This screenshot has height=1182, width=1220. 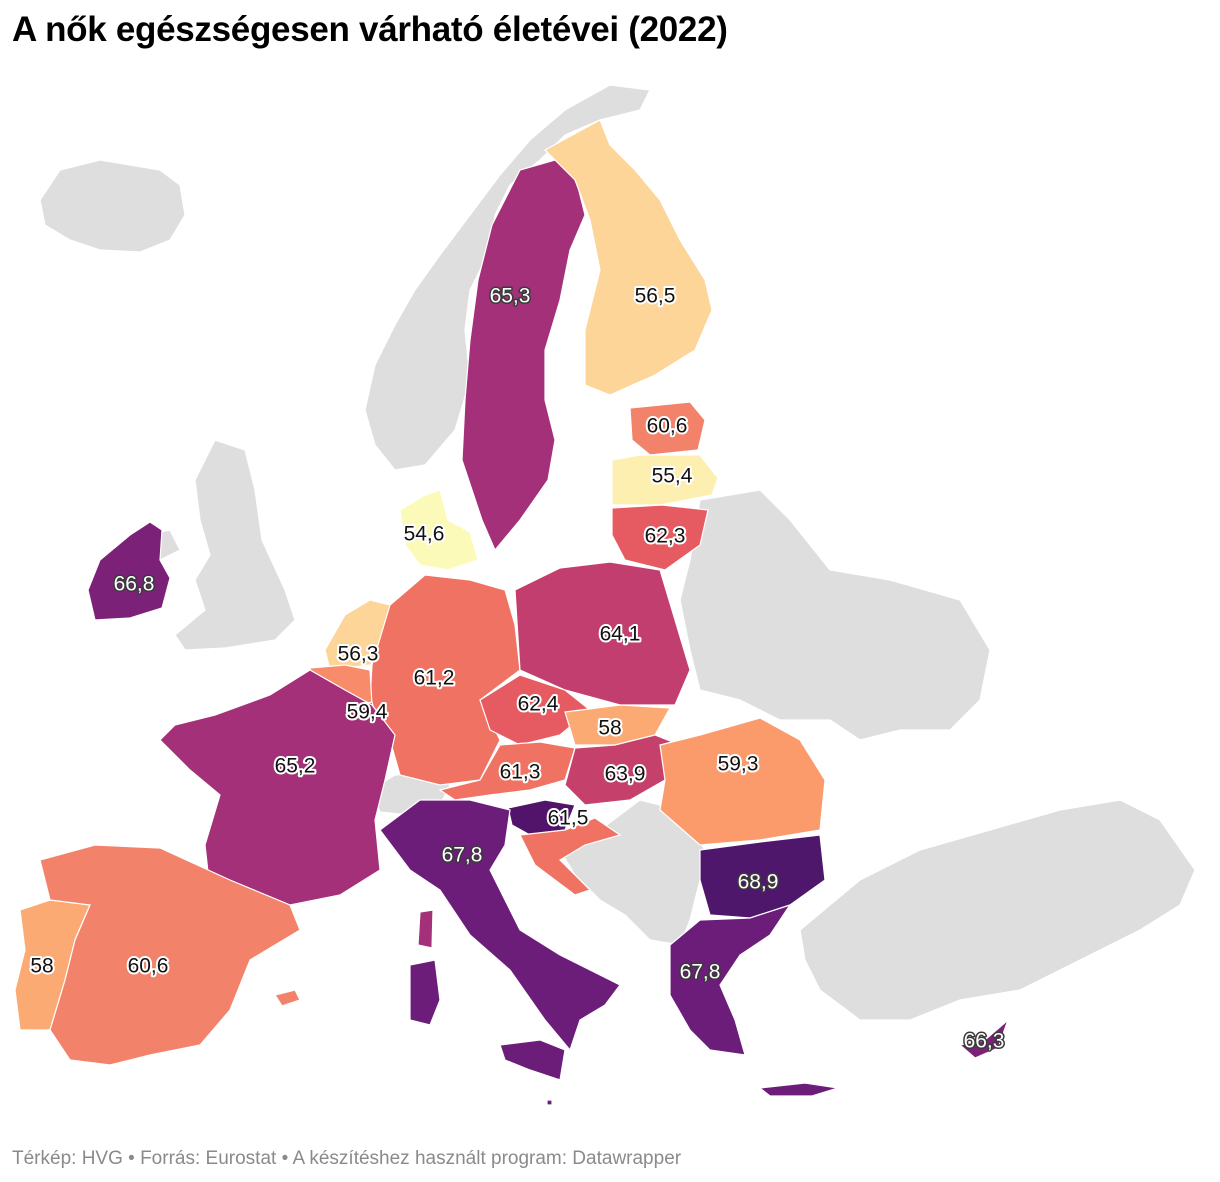 I want to click on belarus-ukraine-russia-shape, so click(x=835, y=615).